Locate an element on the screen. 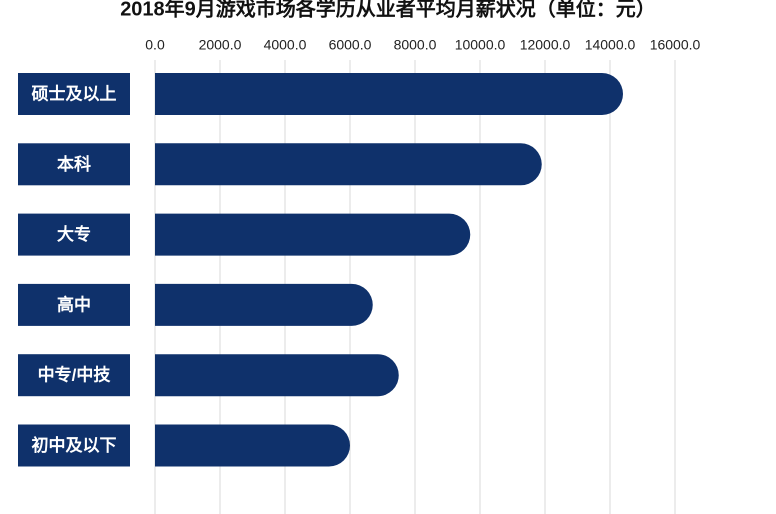 Image resolution: width=776 pixels, height=514 pixels. x-tick-label: 2000.0 is located at coordinates (220, 45).